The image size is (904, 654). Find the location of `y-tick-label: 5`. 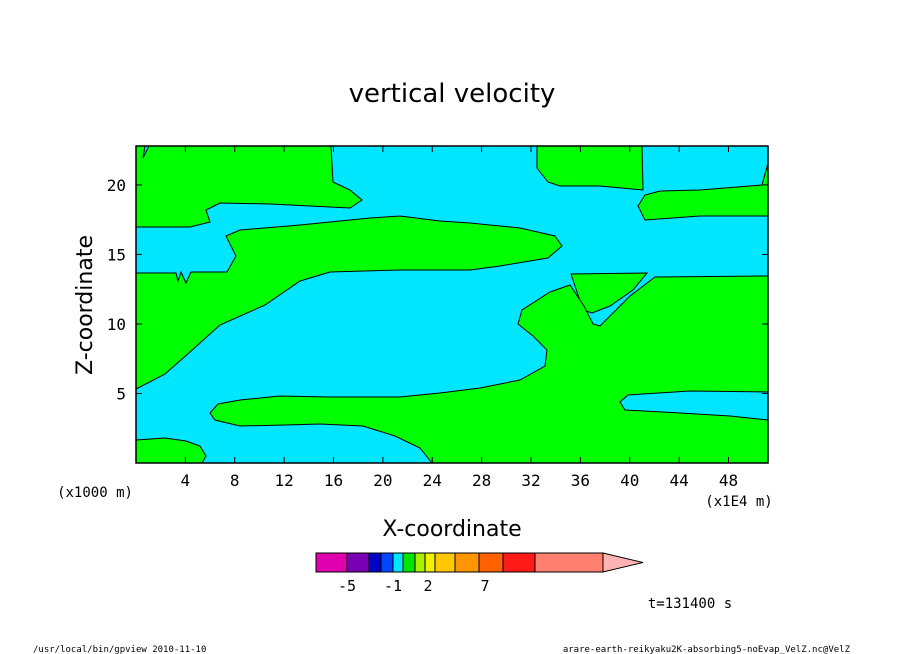

y-tick-label: 5 is located at coordinates (121, 393).